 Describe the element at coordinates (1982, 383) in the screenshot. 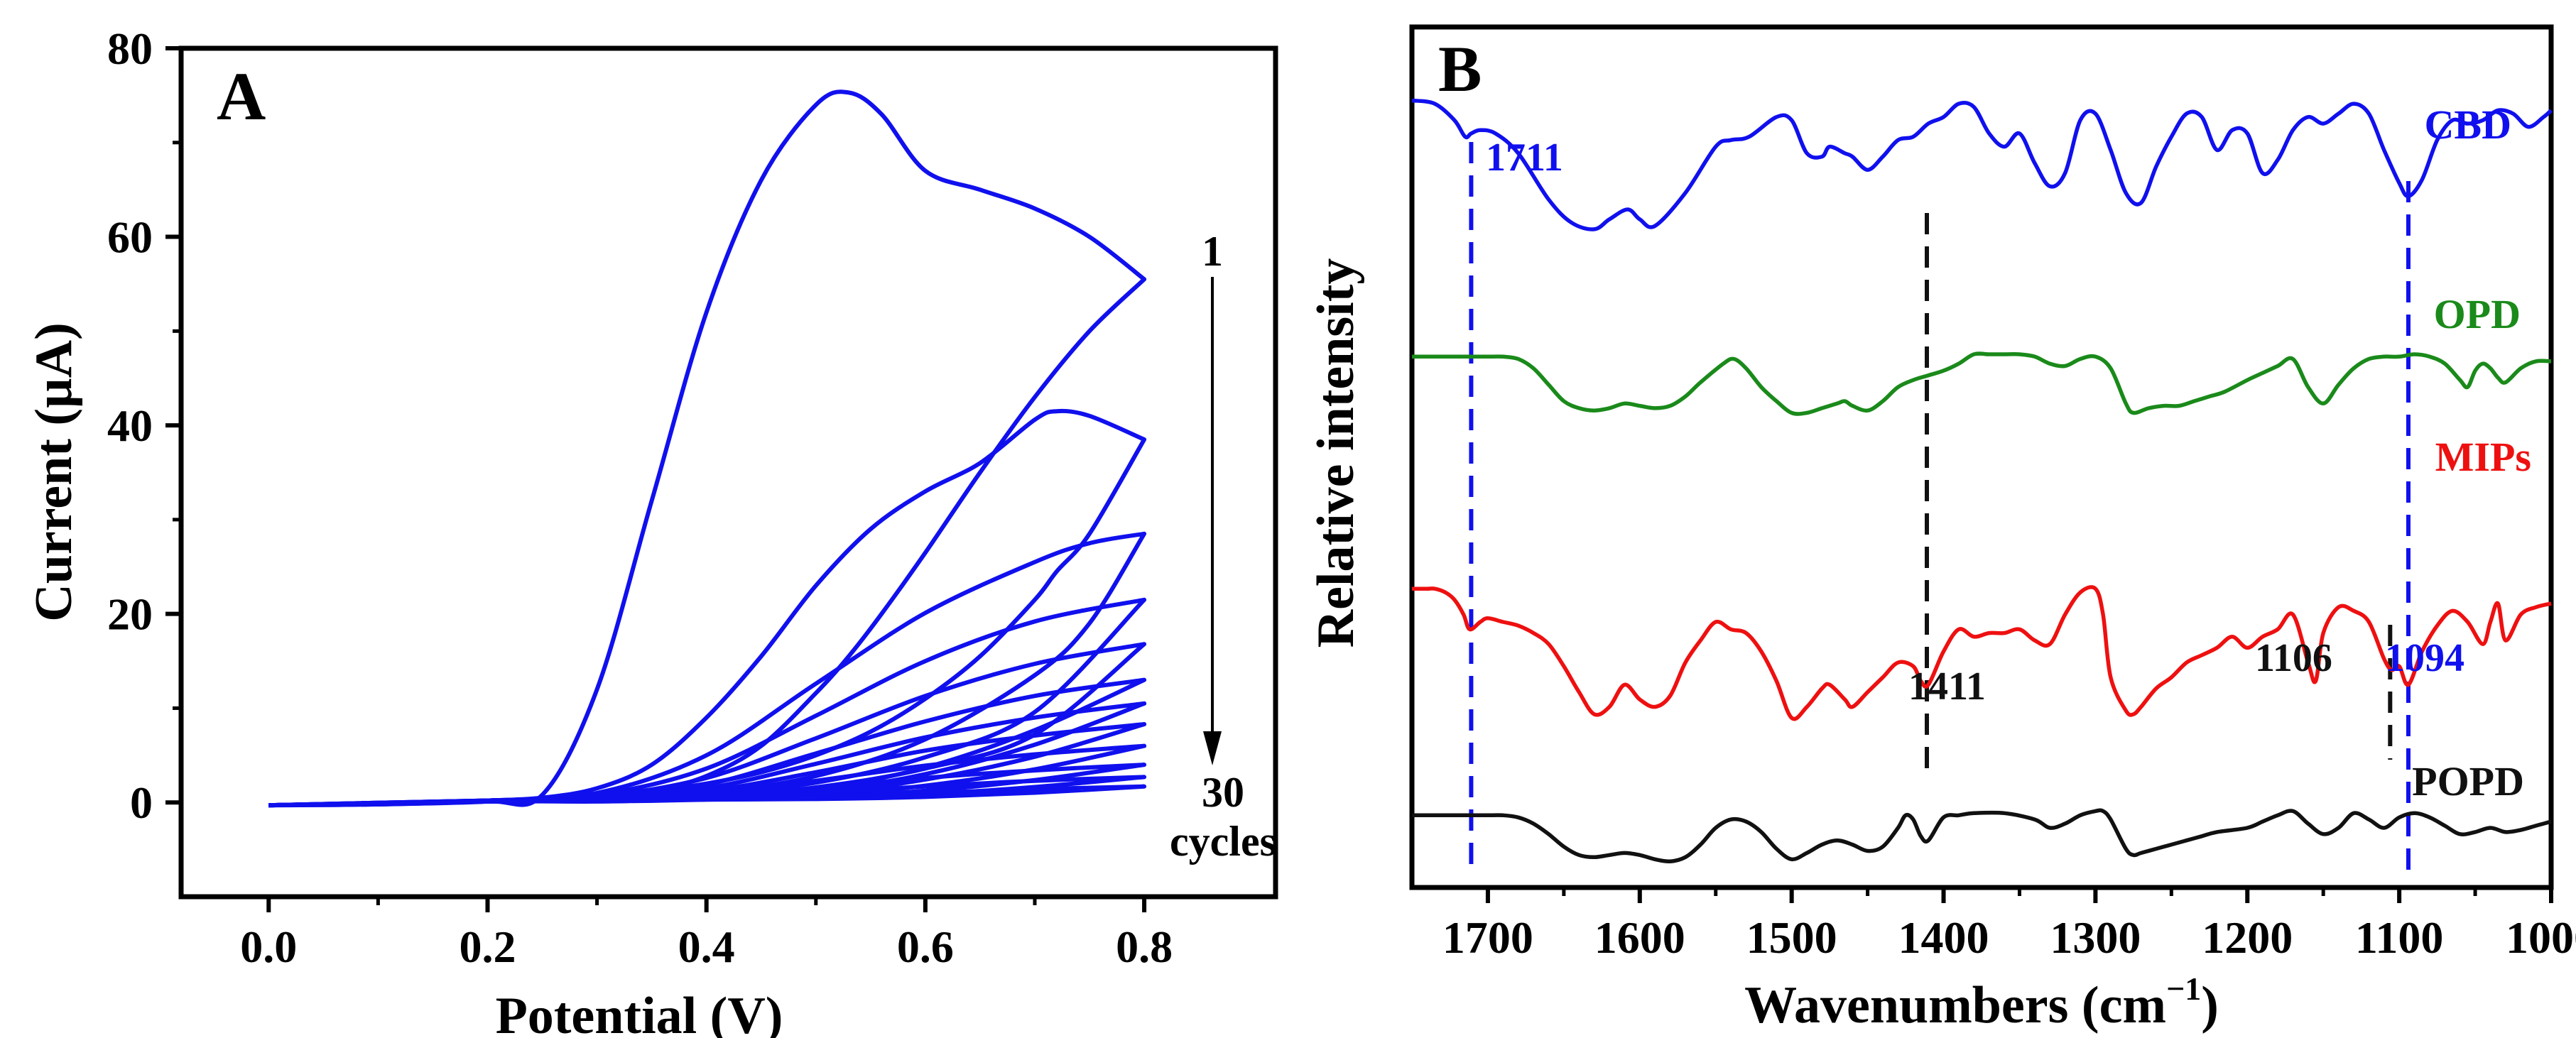

I see `spectrum-opd` at that location.